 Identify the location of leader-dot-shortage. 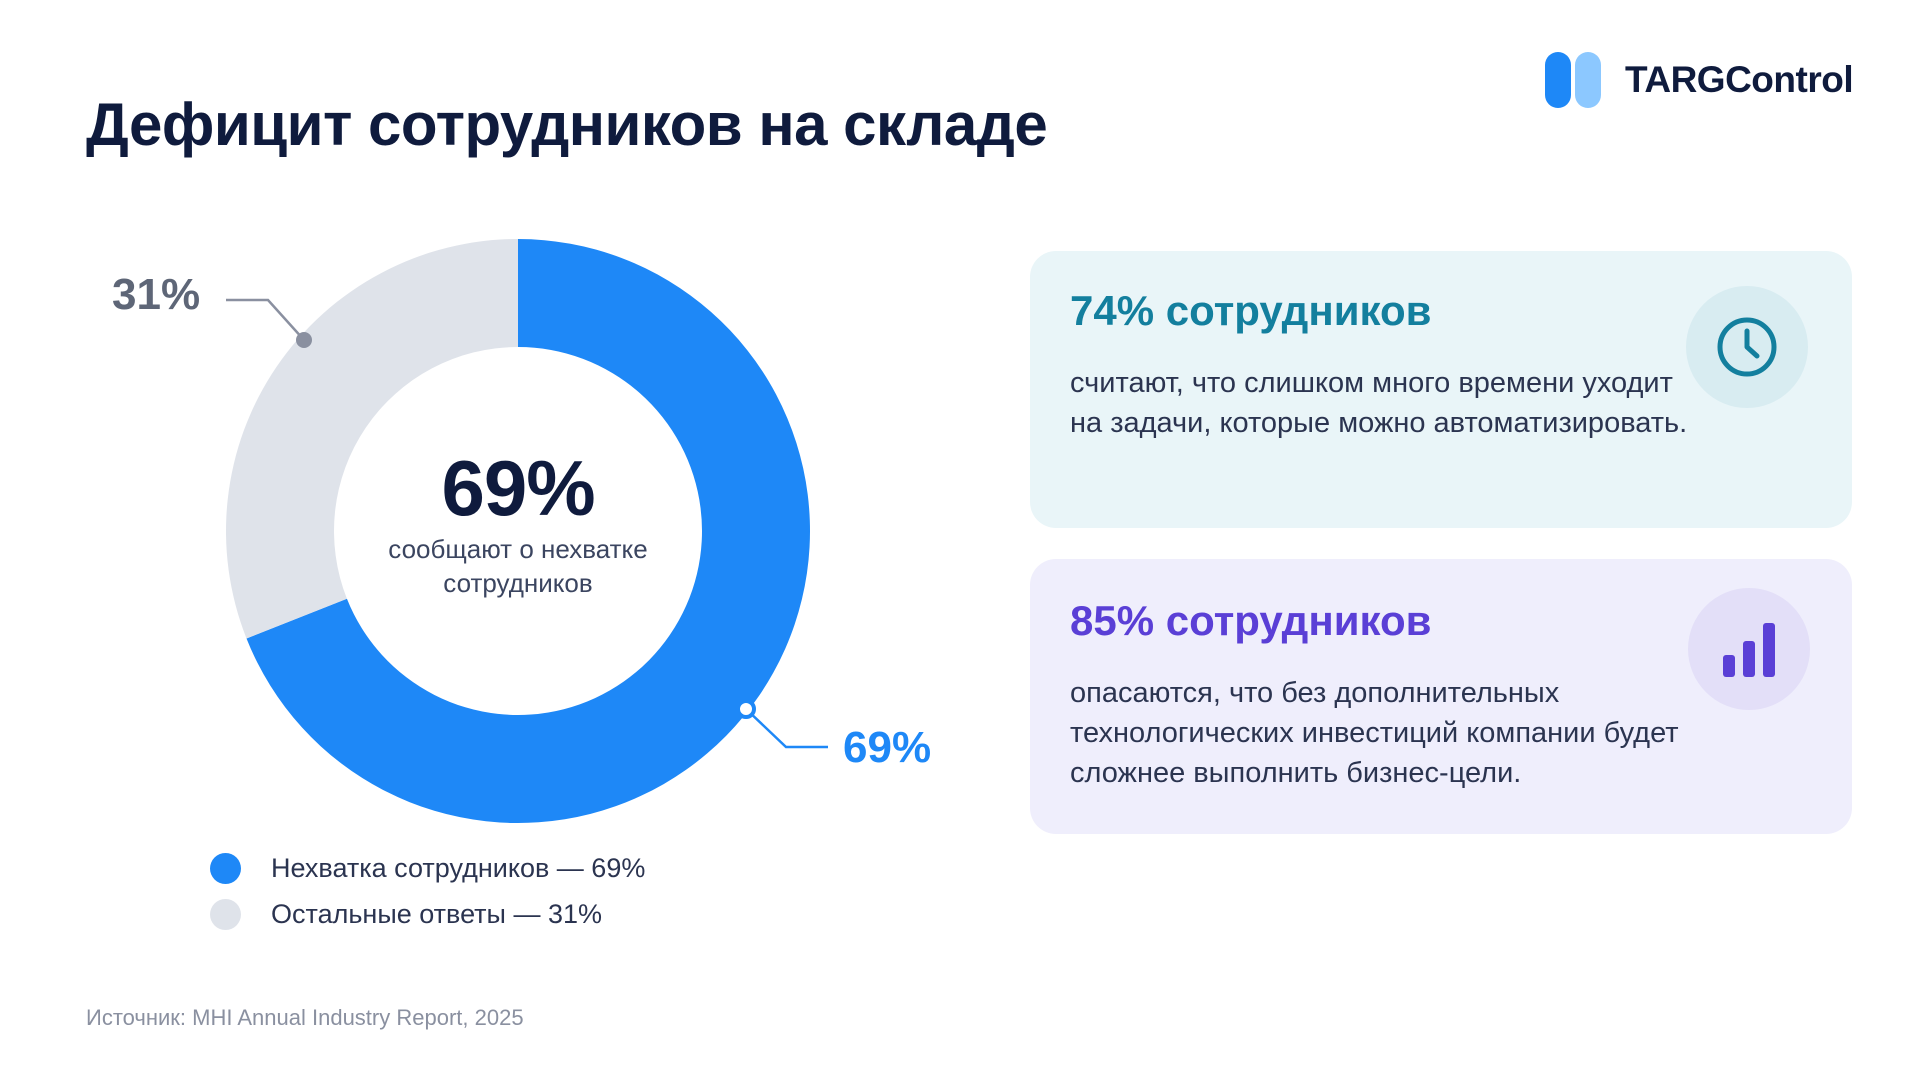
(746, 709).